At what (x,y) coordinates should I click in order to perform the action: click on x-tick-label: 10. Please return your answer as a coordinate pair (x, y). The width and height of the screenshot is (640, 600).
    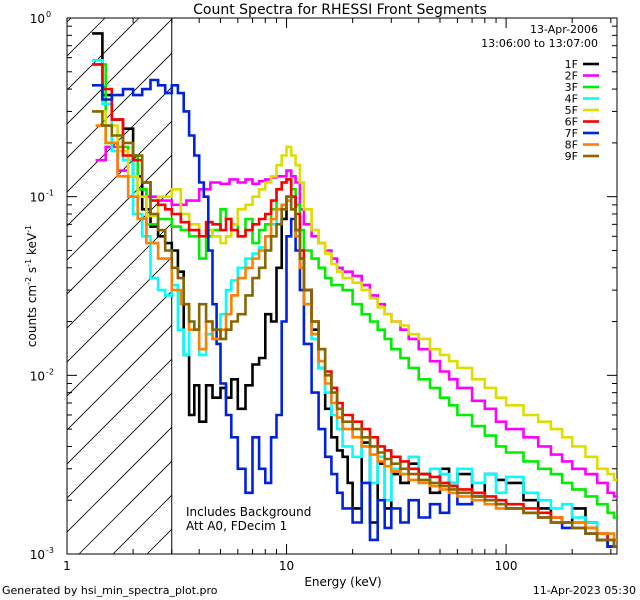
    Looking at the image, I should click on (286, 566).